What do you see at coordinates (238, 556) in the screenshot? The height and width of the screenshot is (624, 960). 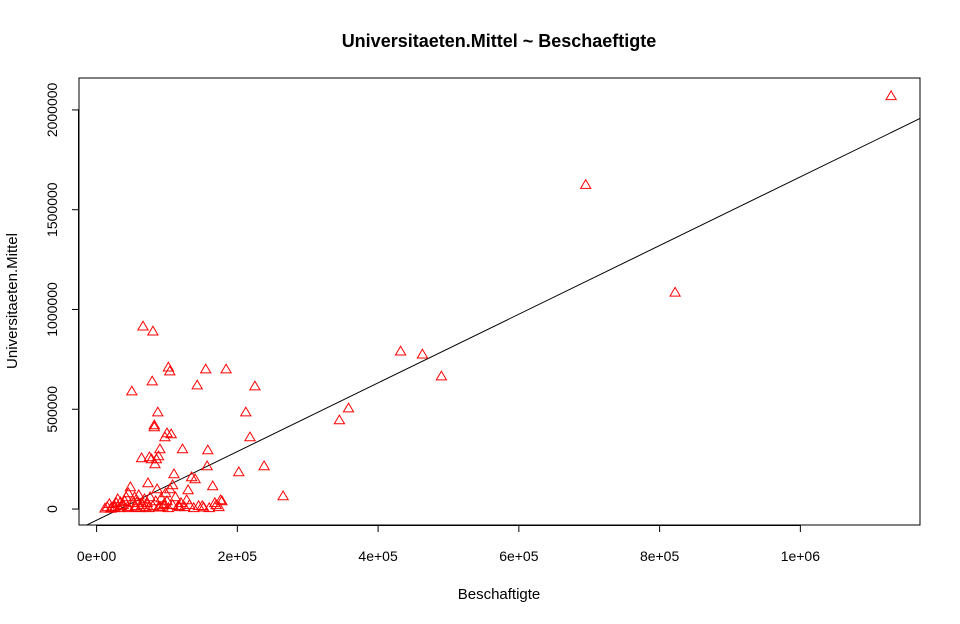 I see `x-tick-label: 2e+05` at bounding box center [238, 556].